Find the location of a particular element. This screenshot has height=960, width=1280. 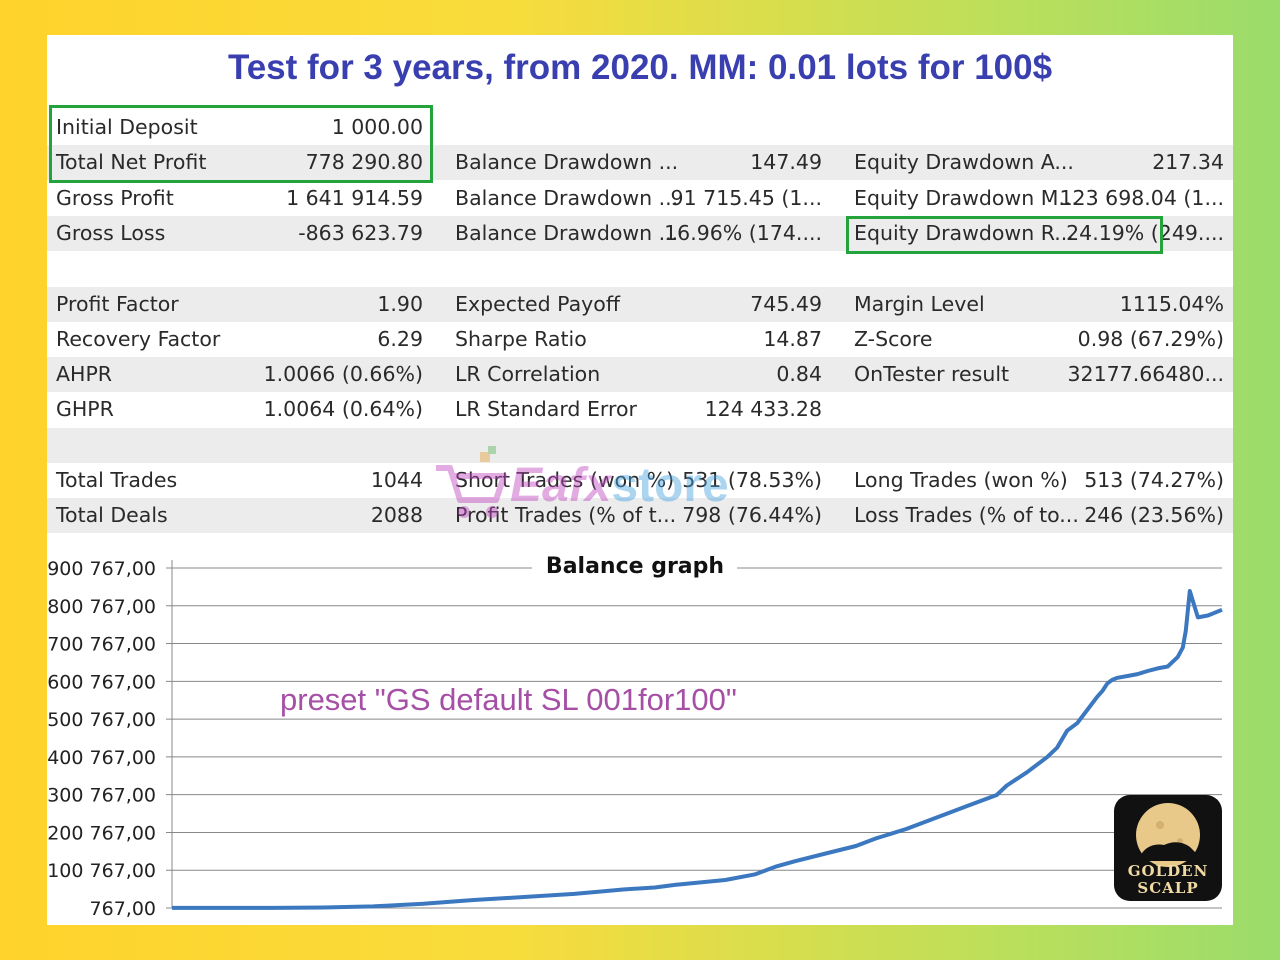

y-tick-label: 100 767,00 is located at coordinates (101, 871).